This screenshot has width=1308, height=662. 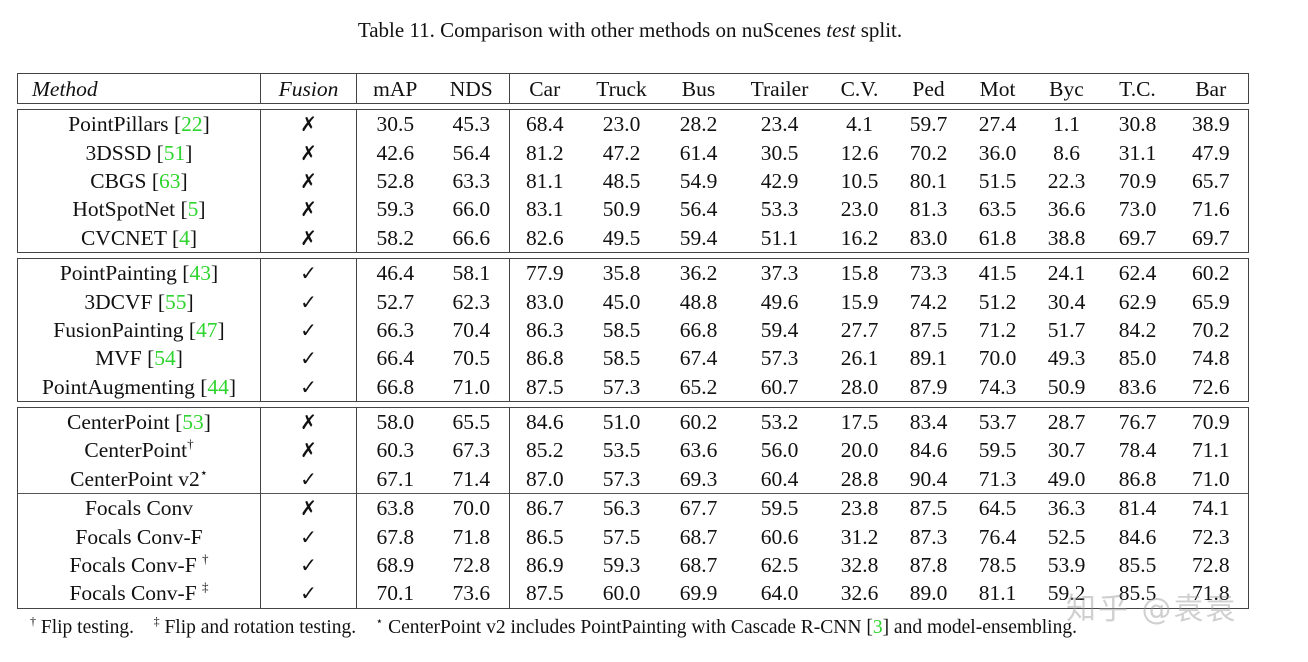 I want to click on value-cell-truck: 51.0, so click(x=621, y=421).